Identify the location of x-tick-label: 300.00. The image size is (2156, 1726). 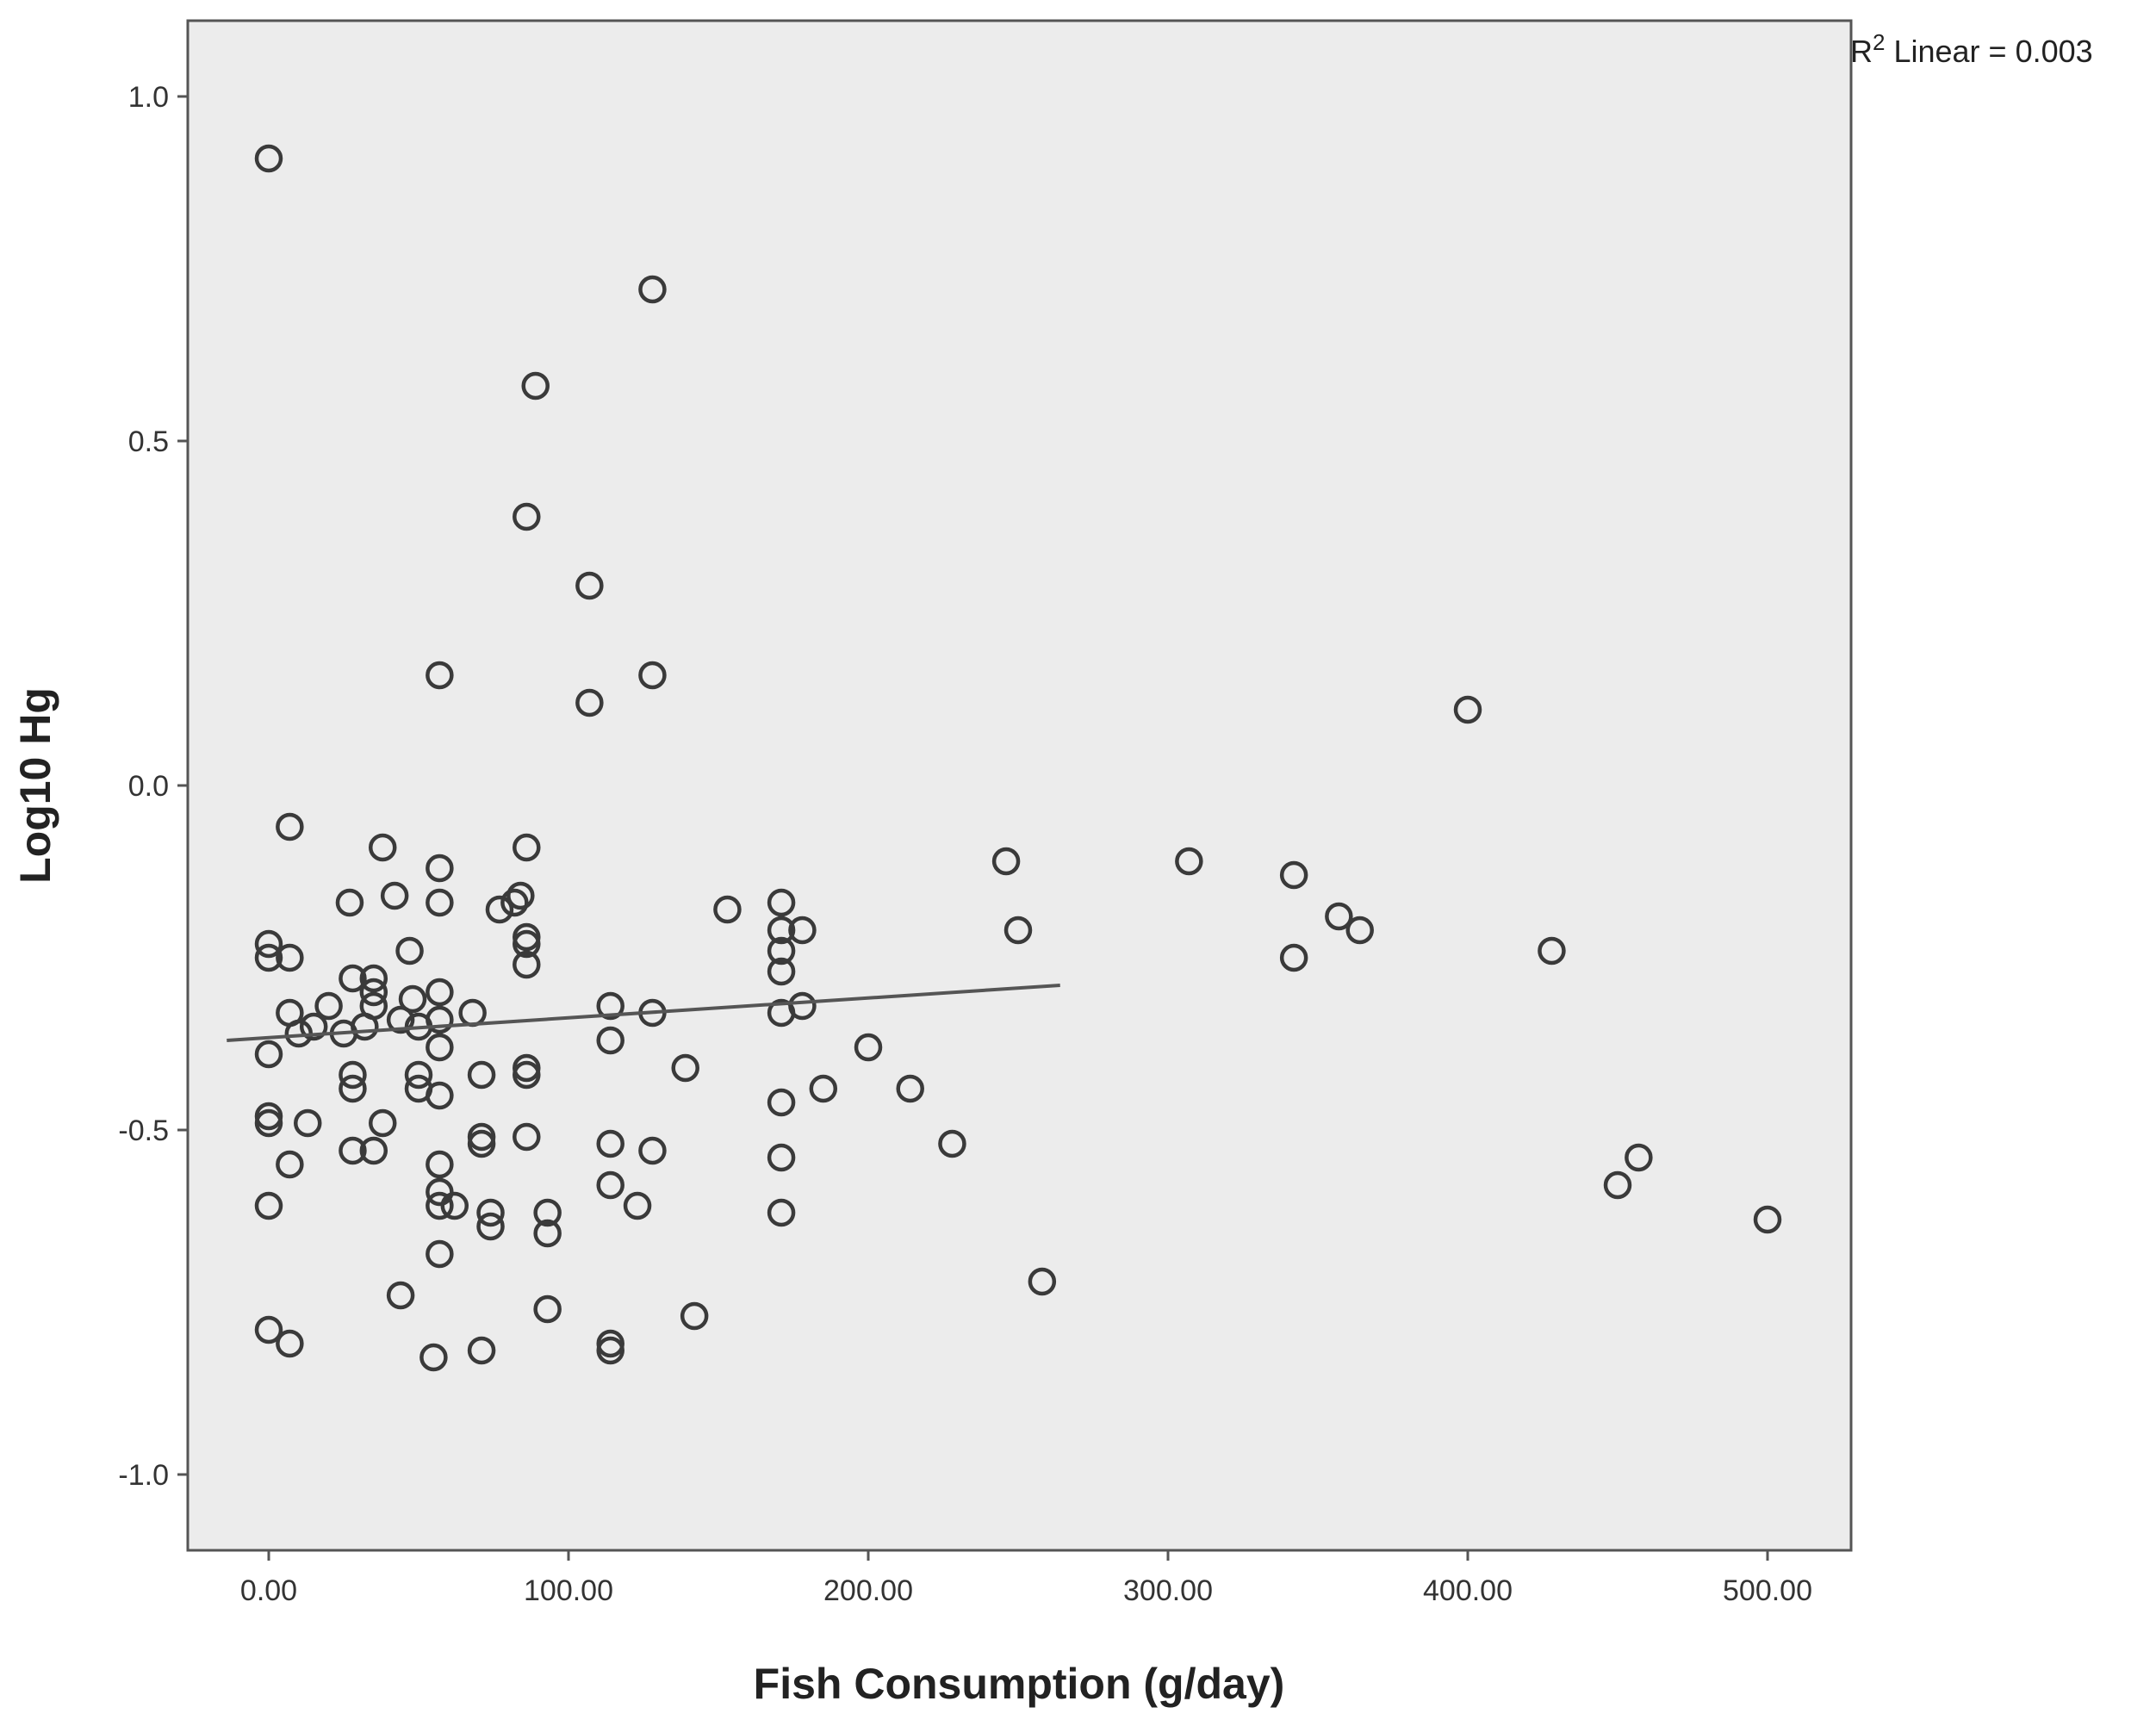
(1168, 1590).